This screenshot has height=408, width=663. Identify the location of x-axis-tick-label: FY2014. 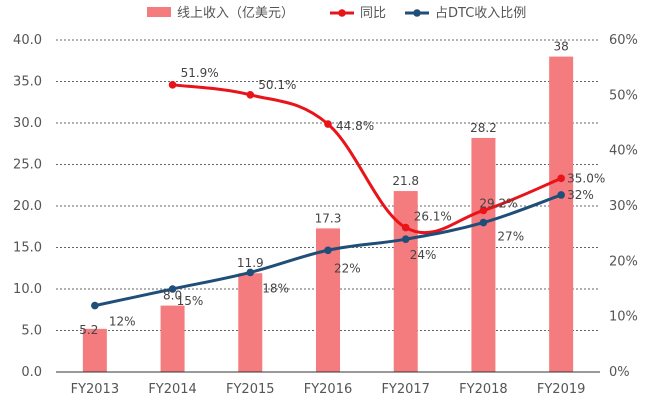
(172, 389).